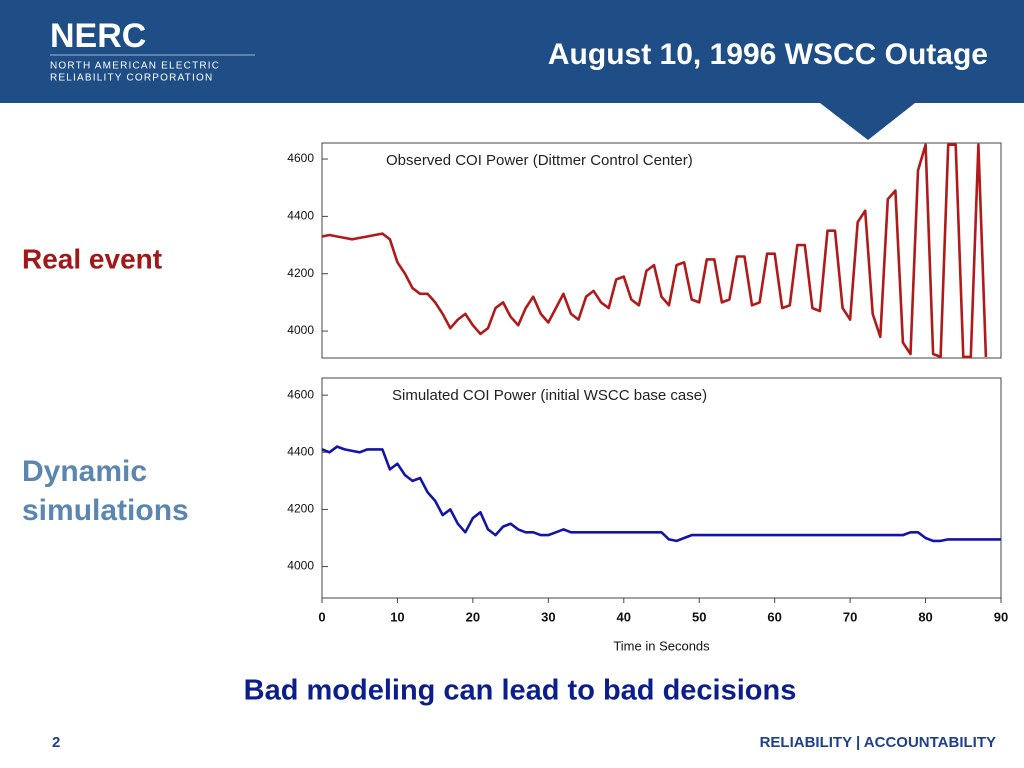 Image resolution: width=1024 pixels, height=768 pixels. What do you see at coordinates (473, 616) in the screenshot?
I see `x-tick-label: 20` at bounding box center [473, 616].